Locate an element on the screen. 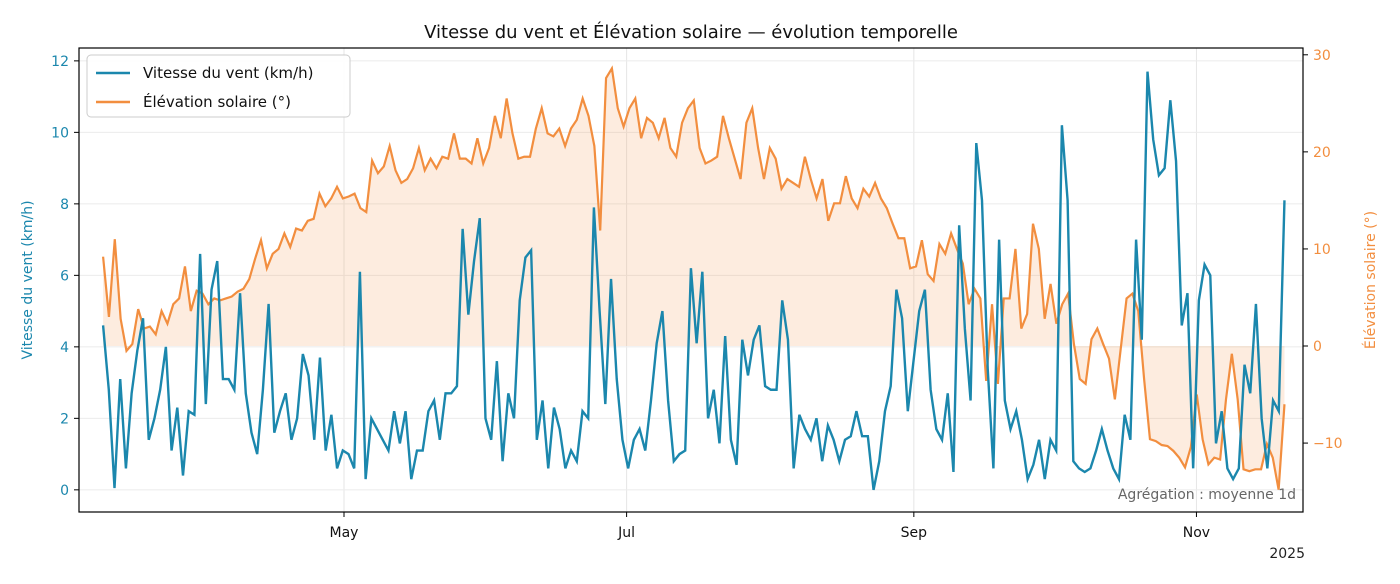 The width and height of the screenshot is (1400, 584). right-y-axis-label: Élévation solaire (°) is located at coordinates (1370, 280).